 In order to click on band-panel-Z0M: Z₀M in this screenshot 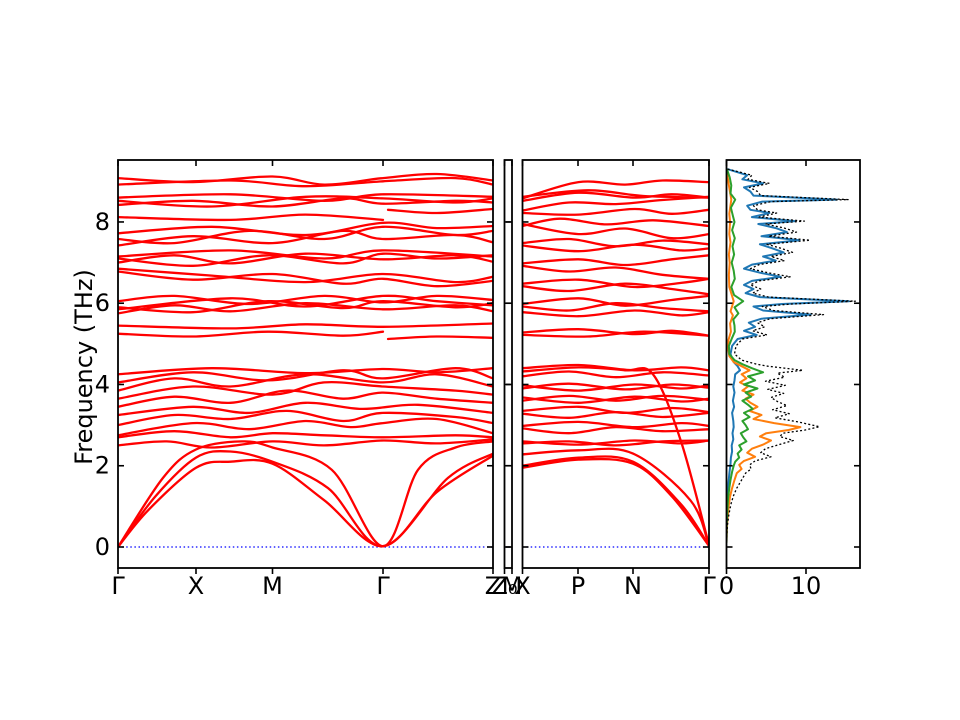, I will do `click(507, 379)`.